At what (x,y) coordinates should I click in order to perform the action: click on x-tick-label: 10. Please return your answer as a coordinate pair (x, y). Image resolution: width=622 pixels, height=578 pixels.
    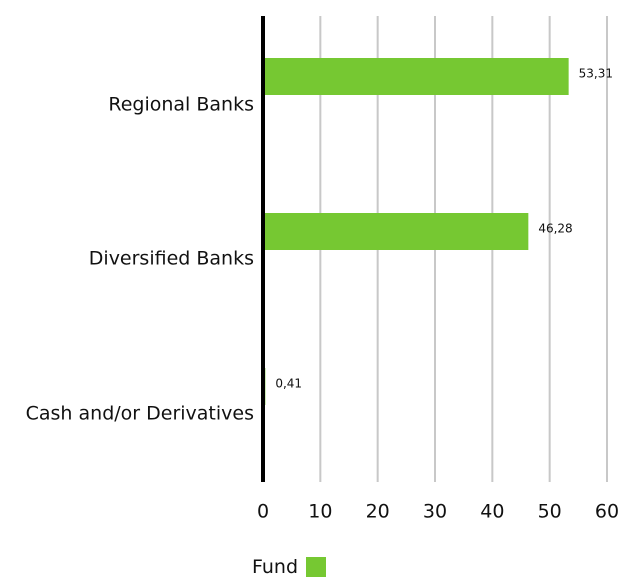
    Looking at the image, I should click on (320, 512).